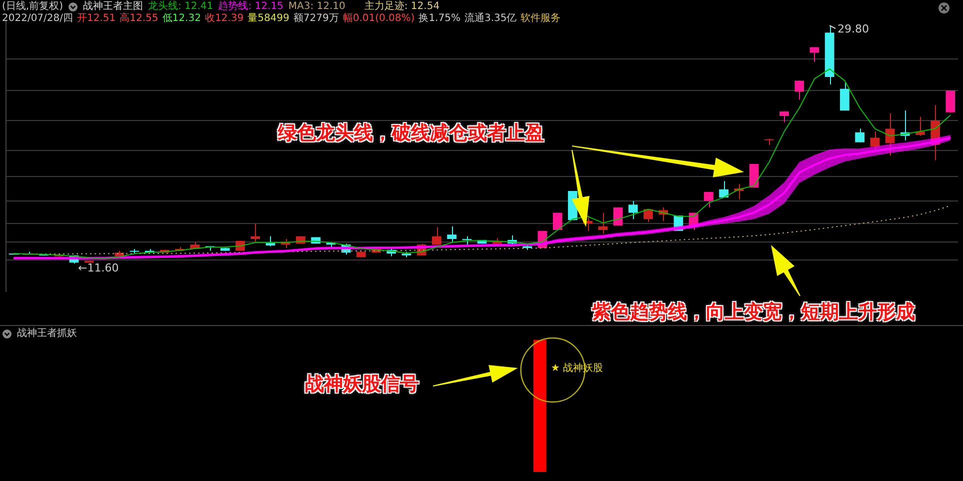  I want to click on chart-subtitle: (日线,前复权), so click(32, 7).